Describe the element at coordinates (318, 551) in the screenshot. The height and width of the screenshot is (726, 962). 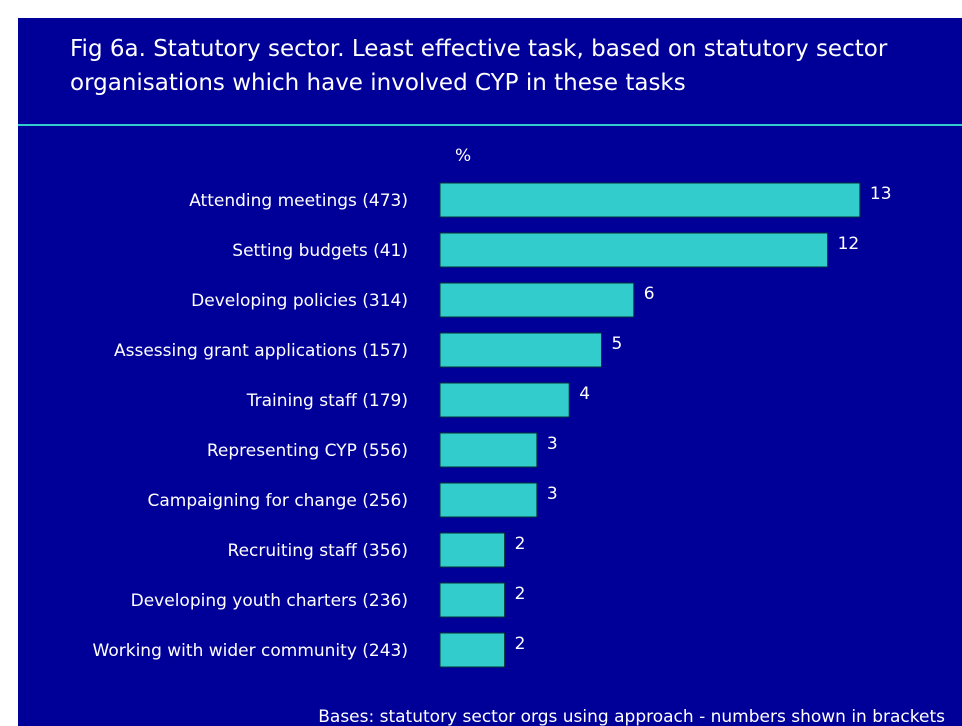
I see `category-label: Recruiting staff (356)` at that location.